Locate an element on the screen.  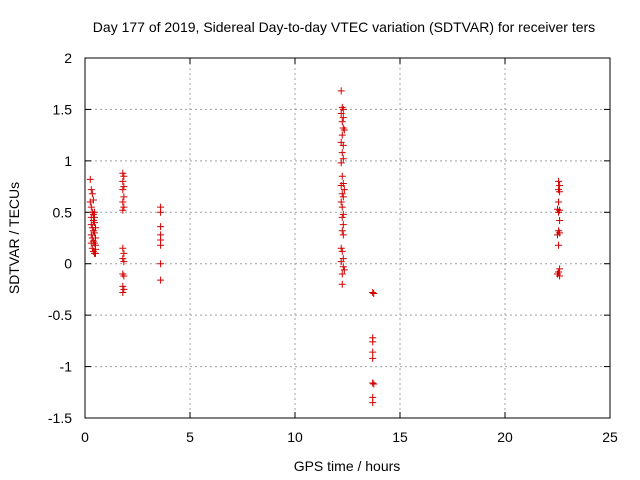
x-tick-label: 10 is located at coordinates (295, 437).